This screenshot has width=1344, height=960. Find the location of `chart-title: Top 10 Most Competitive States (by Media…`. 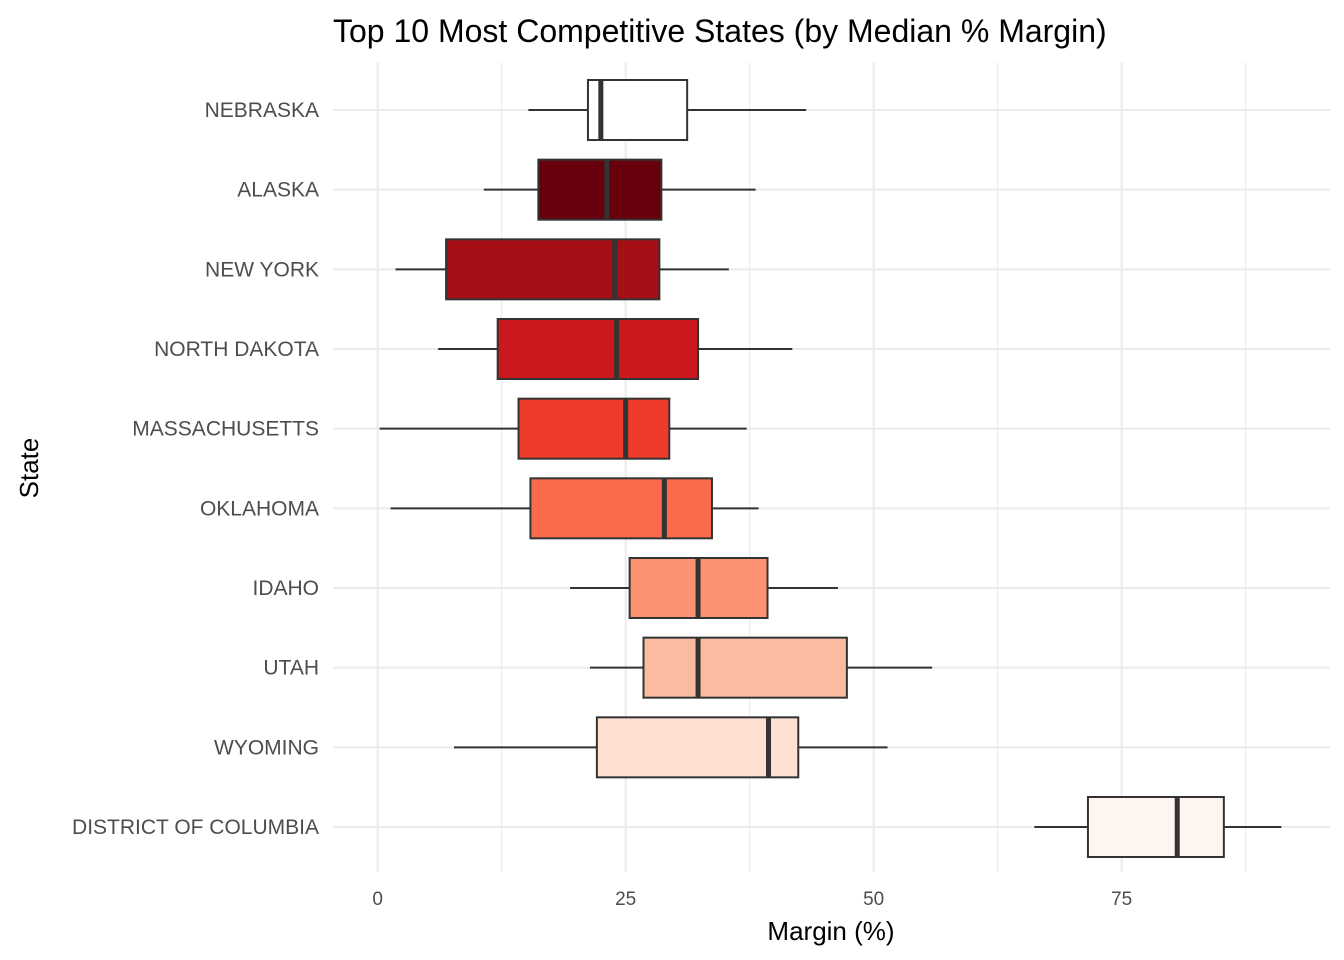

chart-title: Top 10 Most Competitive States (by Media… is located at coordinates (720, 31).